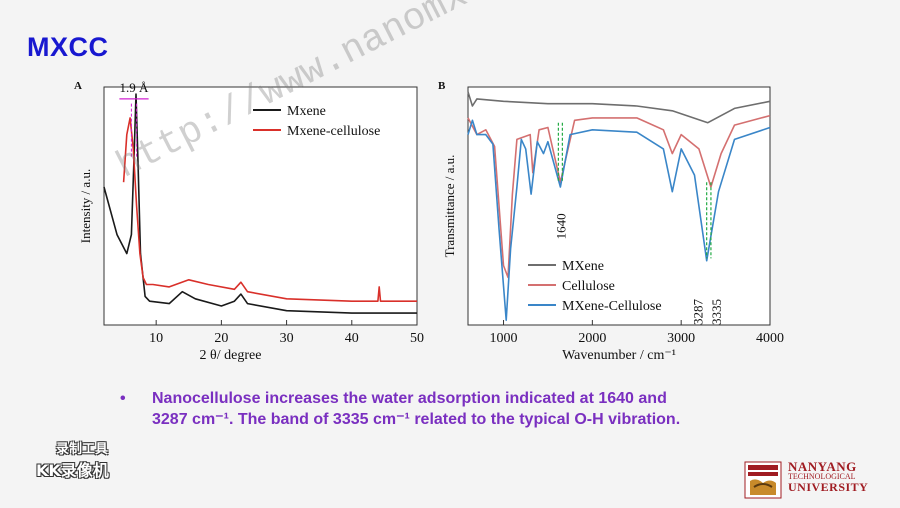 This screenshot has width=900, height=508. What do you see at coordinates (828, 487) in the screenshot?
I see `university-name-line3: UNIVERSITY` at bounding box center [828, 487].